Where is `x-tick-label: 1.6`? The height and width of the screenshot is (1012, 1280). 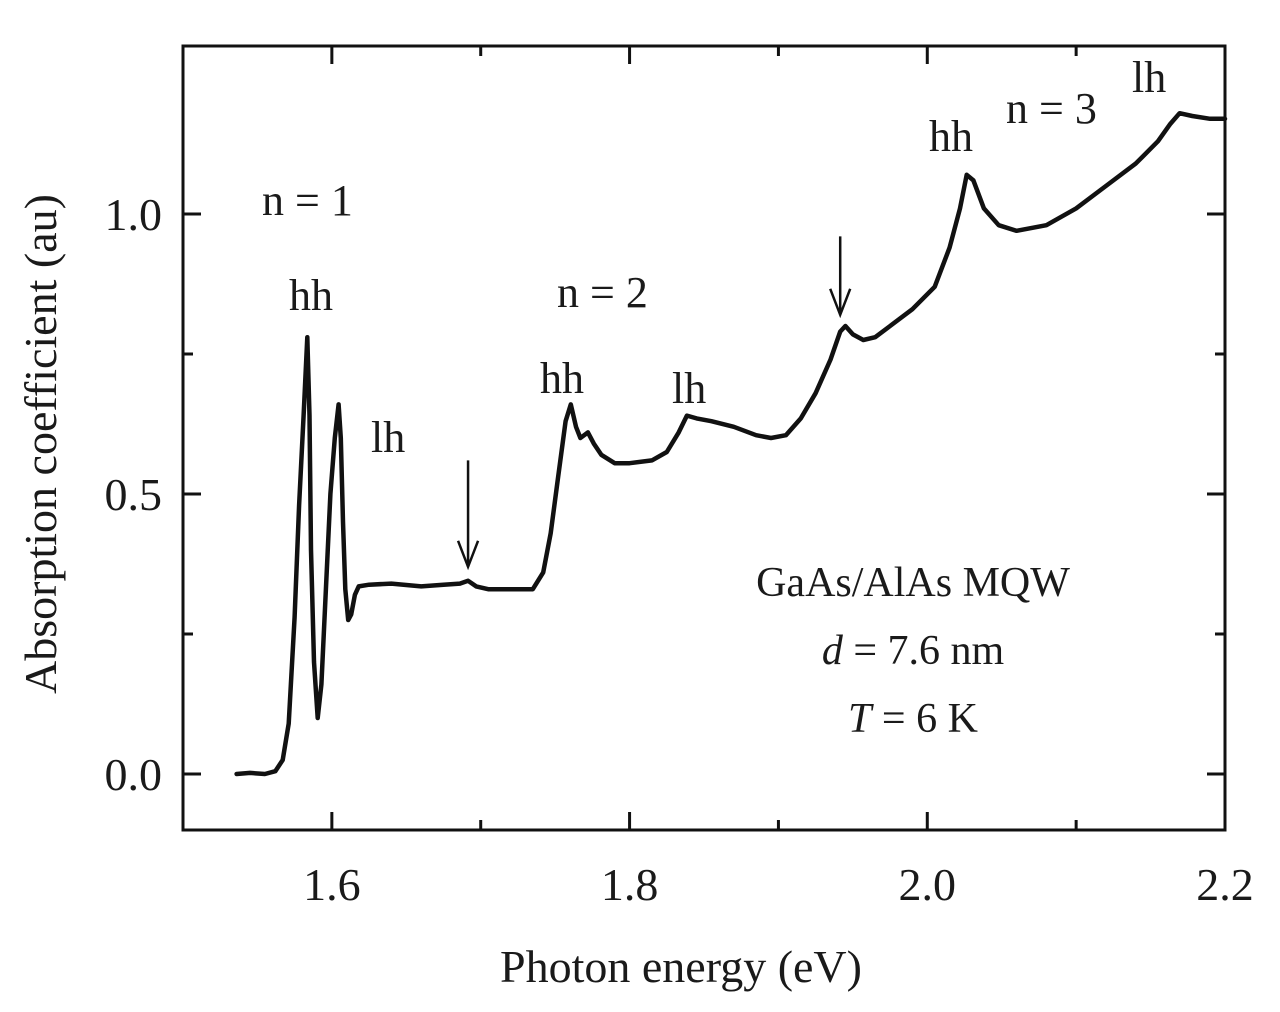
x-tick-label: 1.6 is located at coordinates (332, 884).